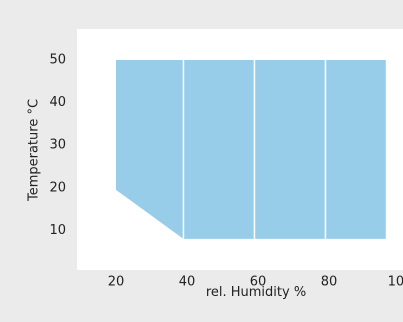 This screenshot has height=322, width=403. Describe the element at coordinates (116, 282) in the screenshot. I see `x-tick-label-20: 20` at that location.